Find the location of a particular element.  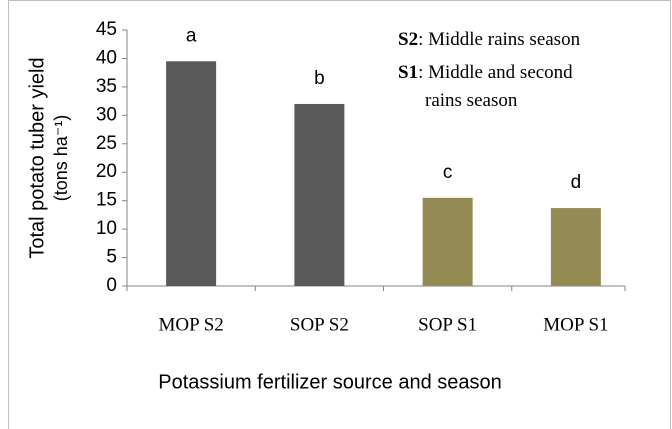

x-axis-title: Potassium fertilizer source and season is located at coordinates (330, 382).